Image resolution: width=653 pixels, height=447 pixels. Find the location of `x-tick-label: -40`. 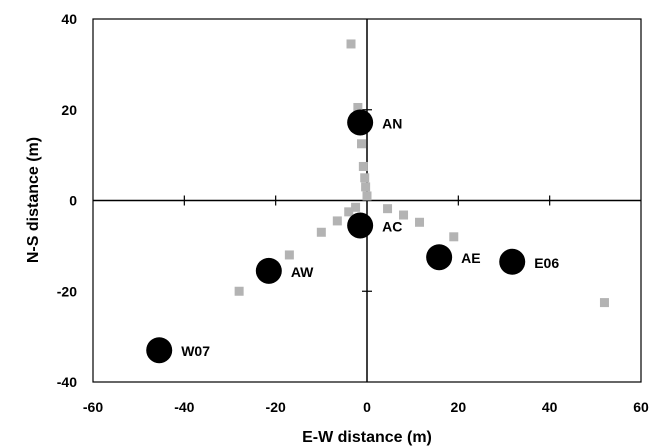

x-tick-label: -40 is located at coordinates (184, 407).